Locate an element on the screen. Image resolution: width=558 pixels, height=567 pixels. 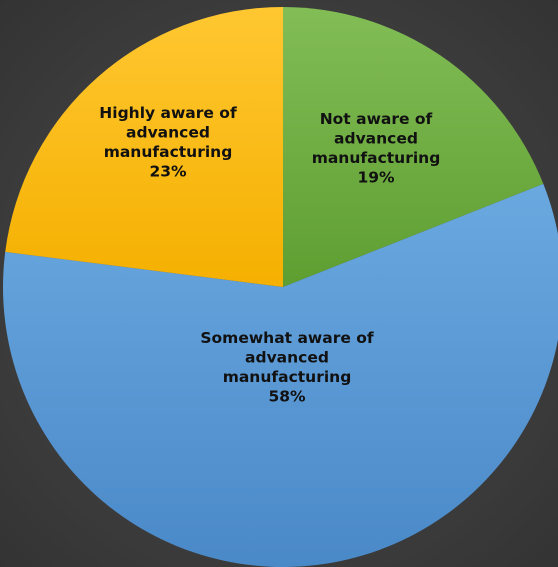
pie-slice-percent: 23% is located at coordinates (168, 172).